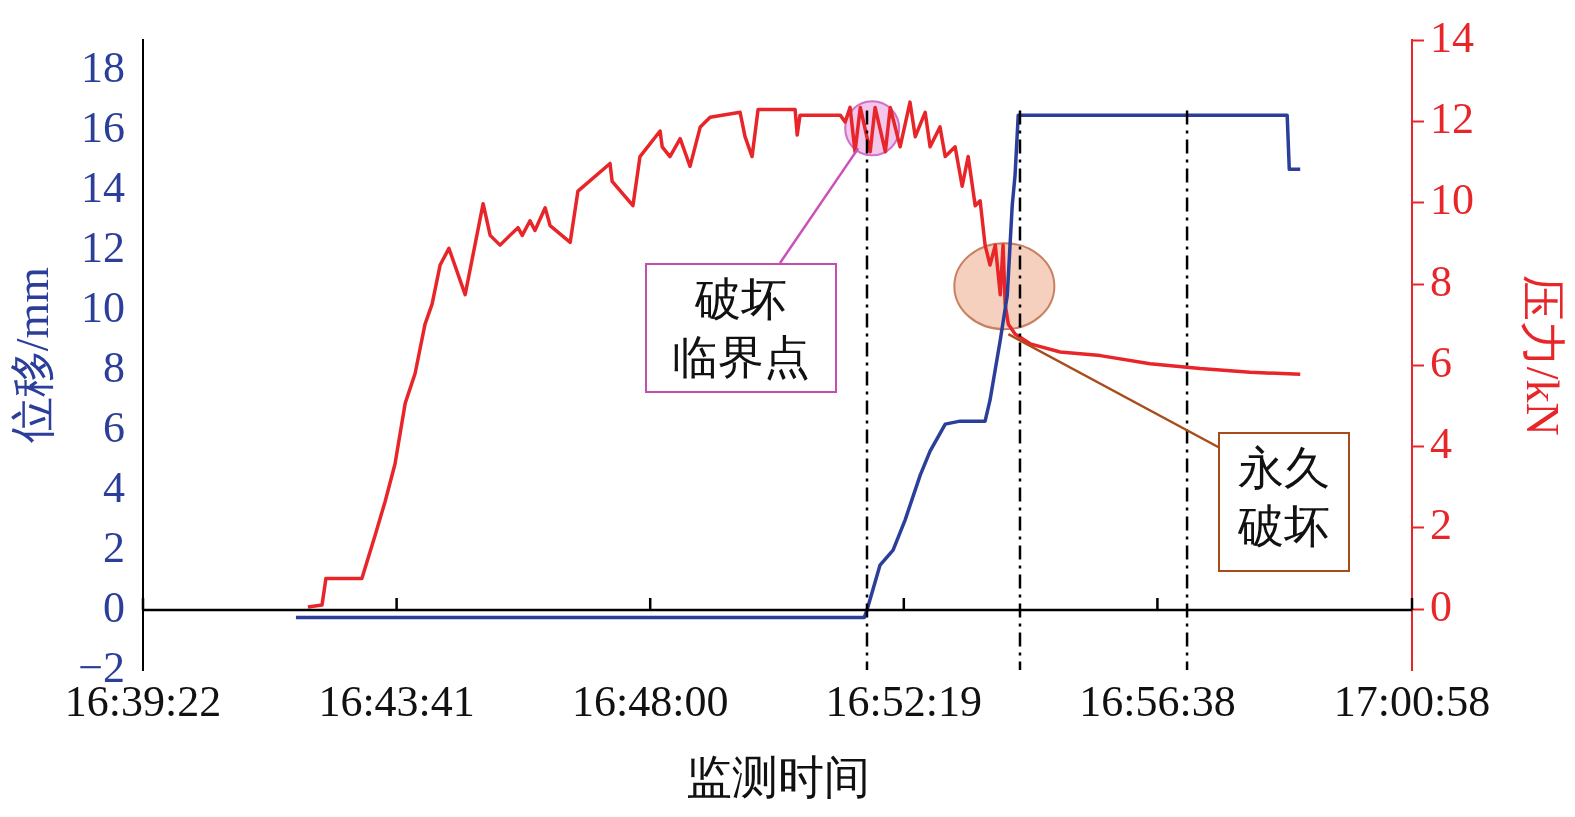 The image size is (1575, 817). What do you see at coordinates (103, 247) in the screenshot?
I see `y-tick-label: 12` at bounding box center [103, 247].